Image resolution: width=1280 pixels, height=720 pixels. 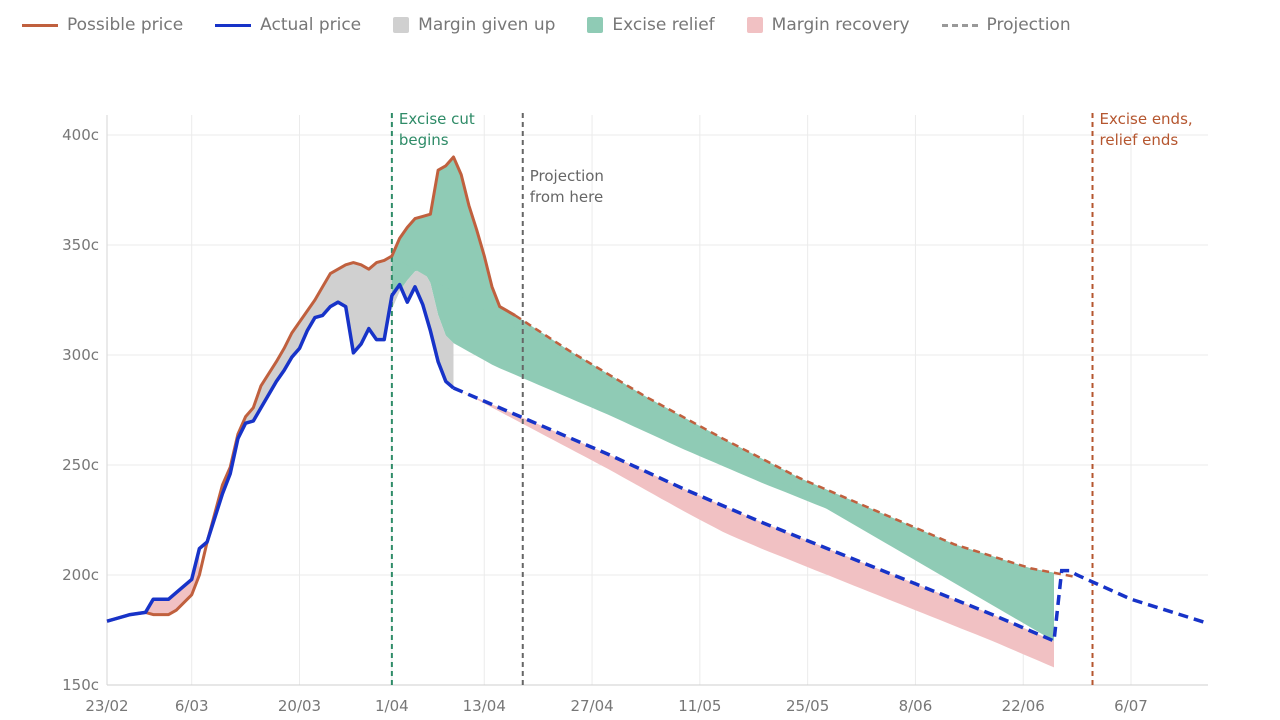 What do you see at coordinates (663, 25) in the screenshot?
I see `legend-label: Excise relief` at bounding box center [663, 25].